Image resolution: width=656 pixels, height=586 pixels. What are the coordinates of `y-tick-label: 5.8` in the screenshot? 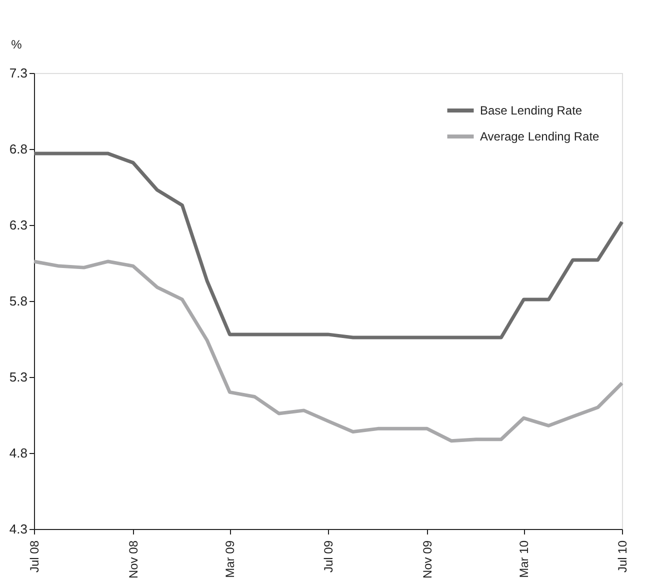 It's located at (18, 301).